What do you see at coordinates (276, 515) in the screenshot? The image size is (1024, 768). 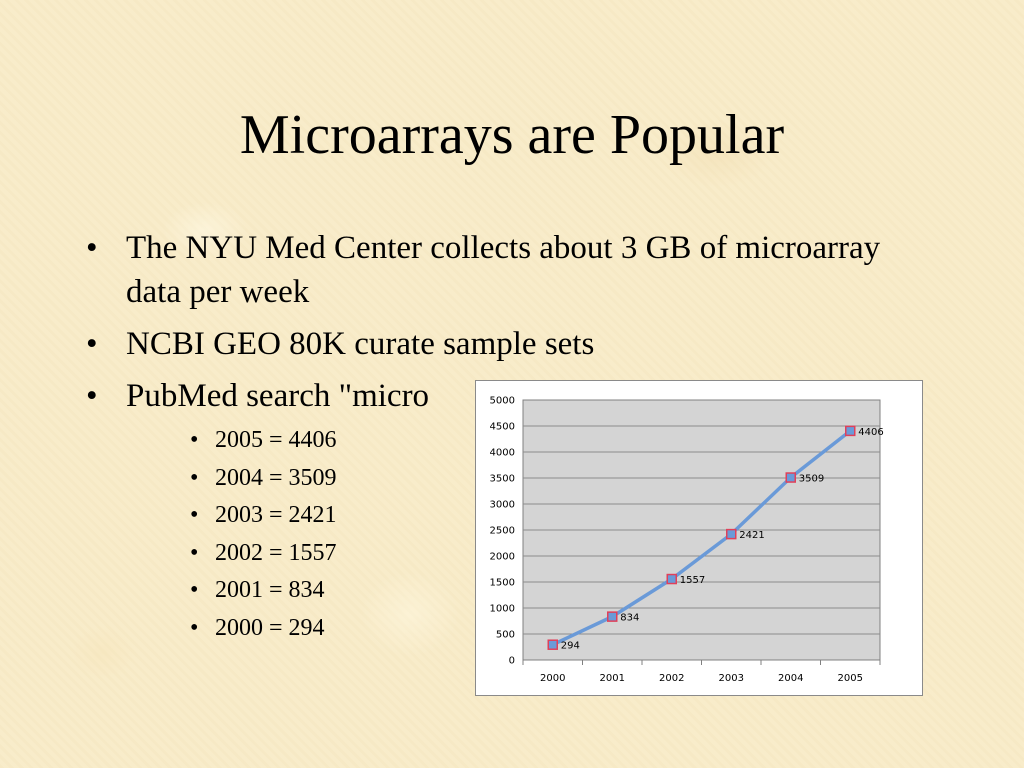 I see `sub-bullet-text: 2003 = 2421` at bounding box center [276, 515].